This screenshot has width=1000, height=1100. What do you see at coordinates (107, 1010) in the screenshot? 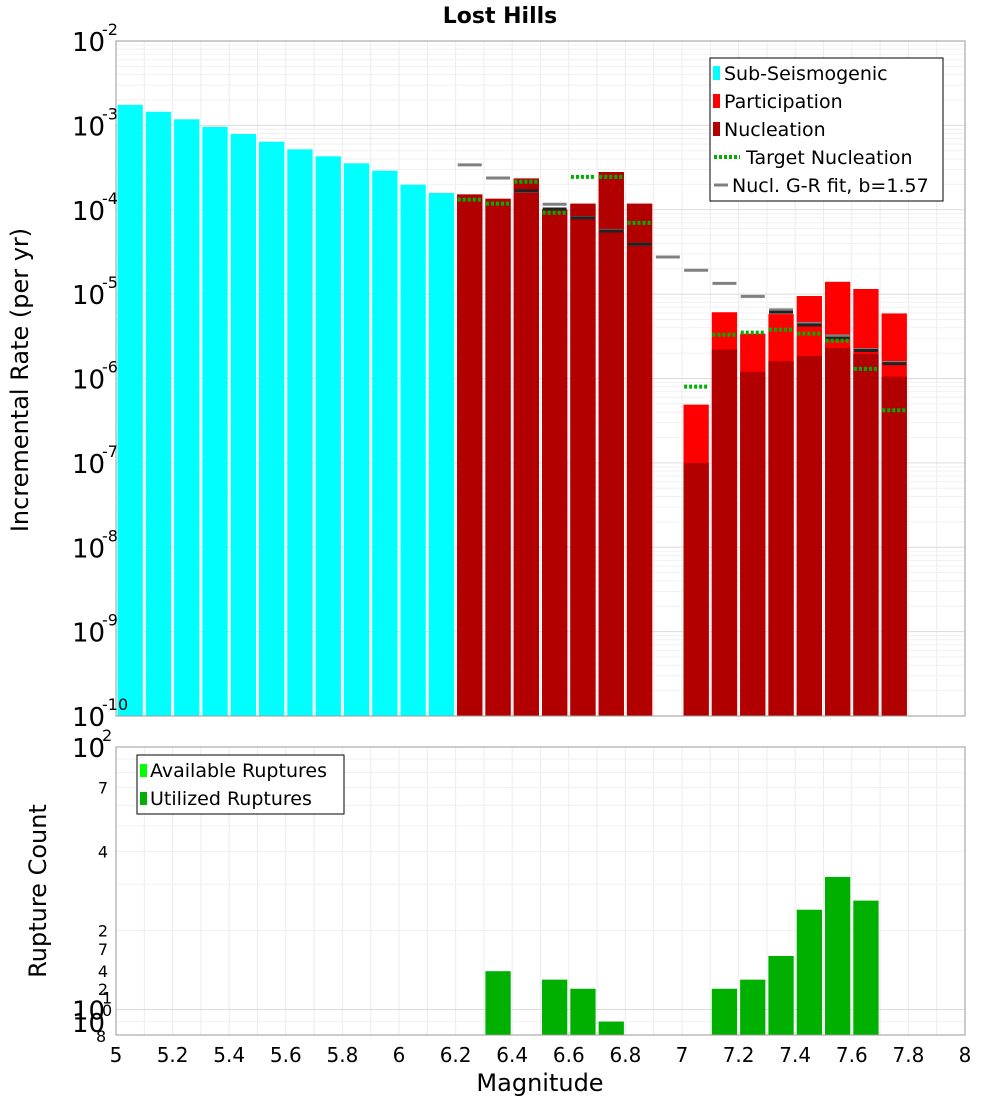
I see `count-y-origin-exp: 0` at bounding box center [107, 1010].